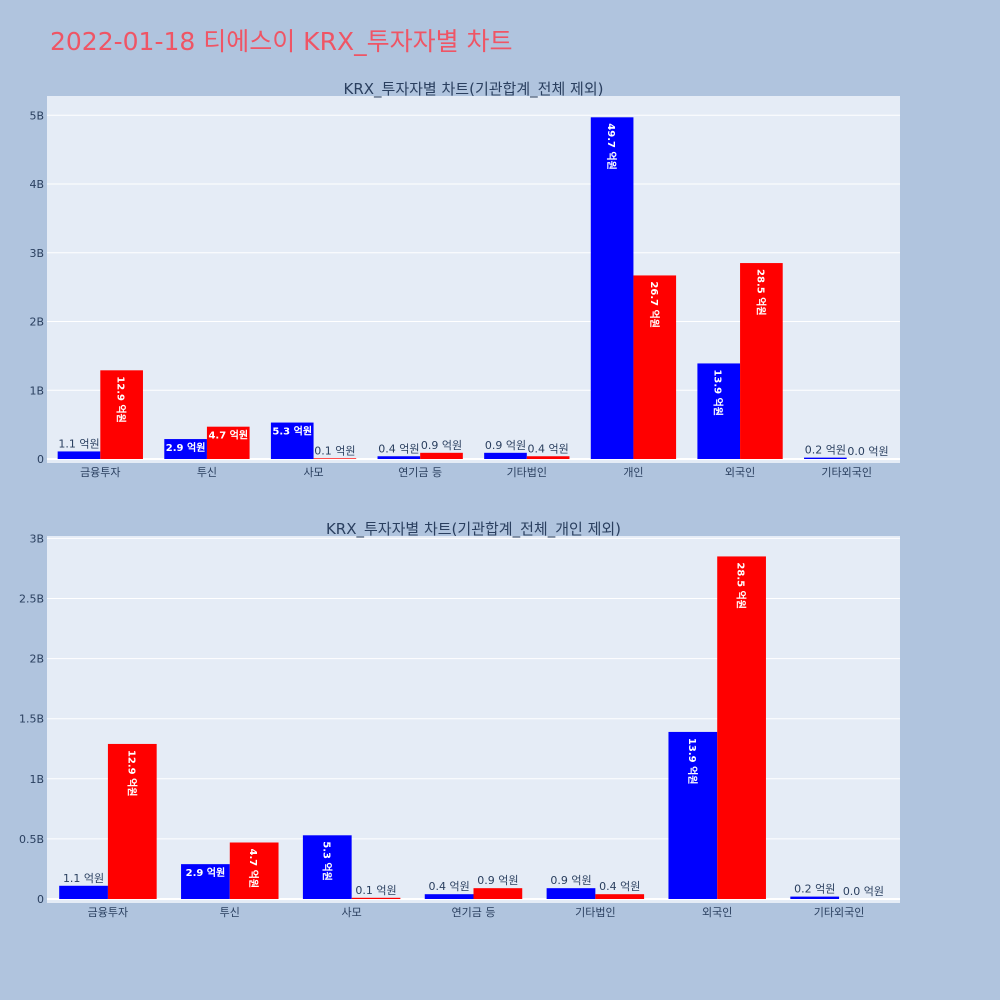 This screenshot has width=1000, height=1000. Describe the element at coordinates (633, 472) in the screenshot. I see `x-tick-label: 개인` at that location.